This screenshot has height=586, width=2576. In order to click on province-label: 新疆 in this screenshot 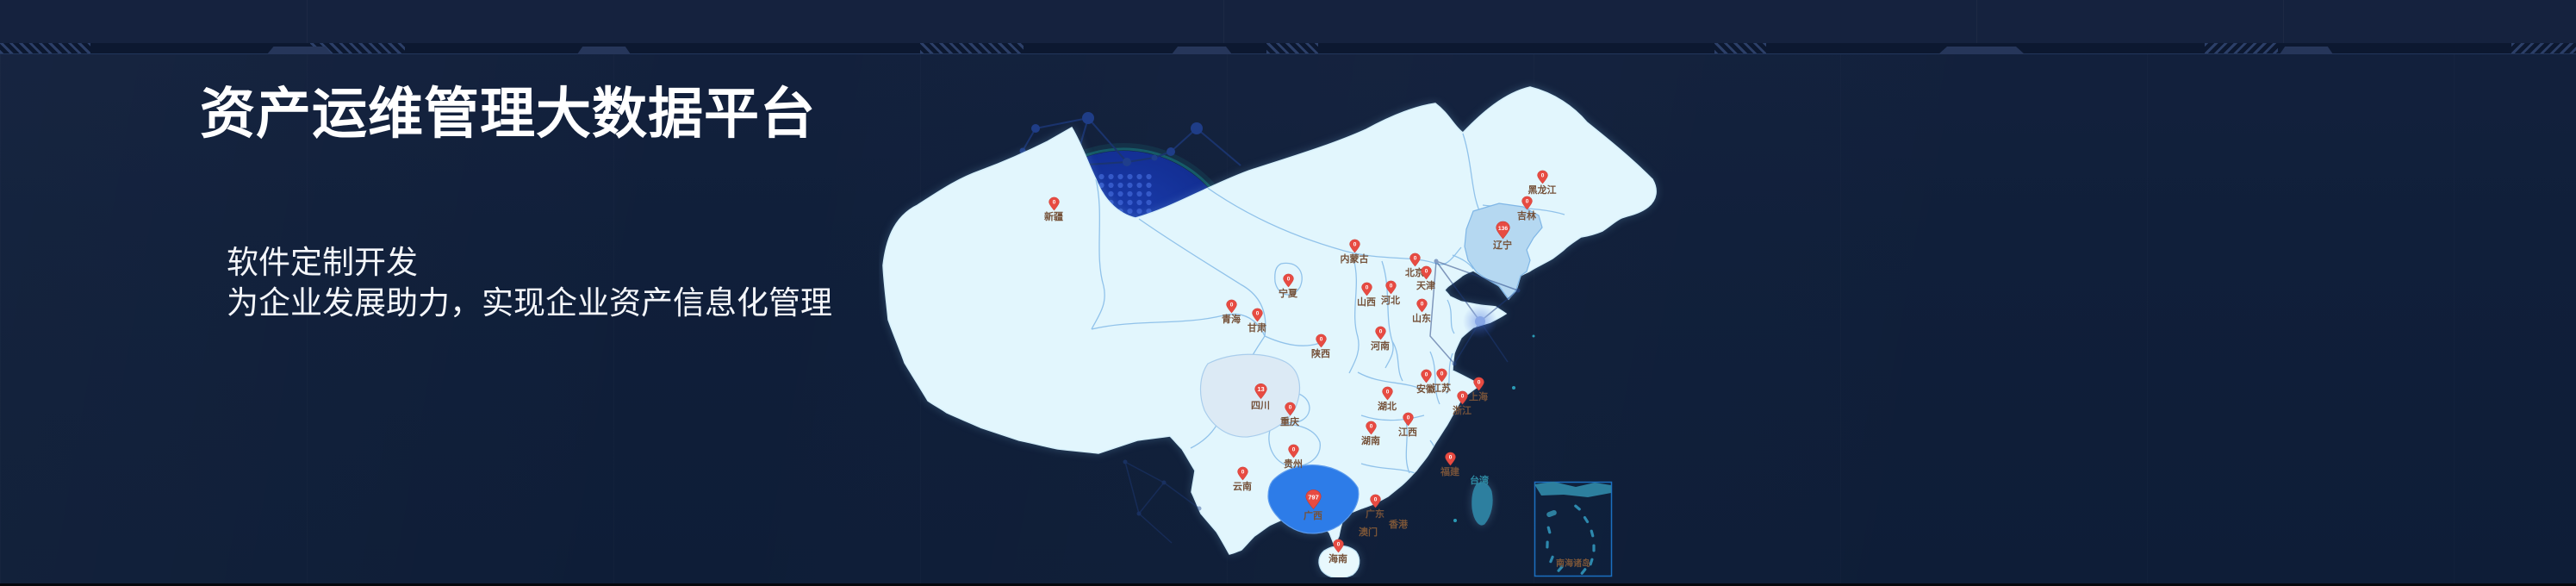, I will do `click(1053, 217)`.